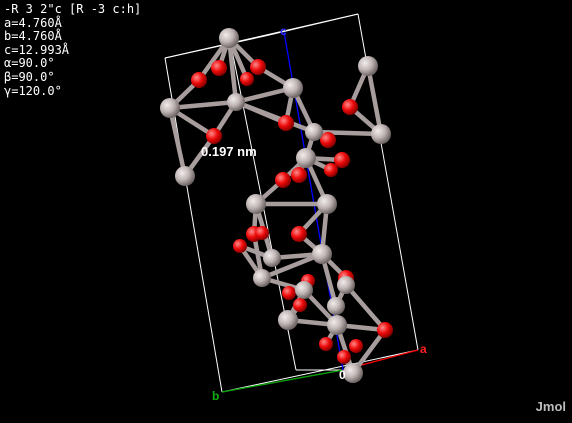  I want to click on axis-b-line, so click(282, 381).